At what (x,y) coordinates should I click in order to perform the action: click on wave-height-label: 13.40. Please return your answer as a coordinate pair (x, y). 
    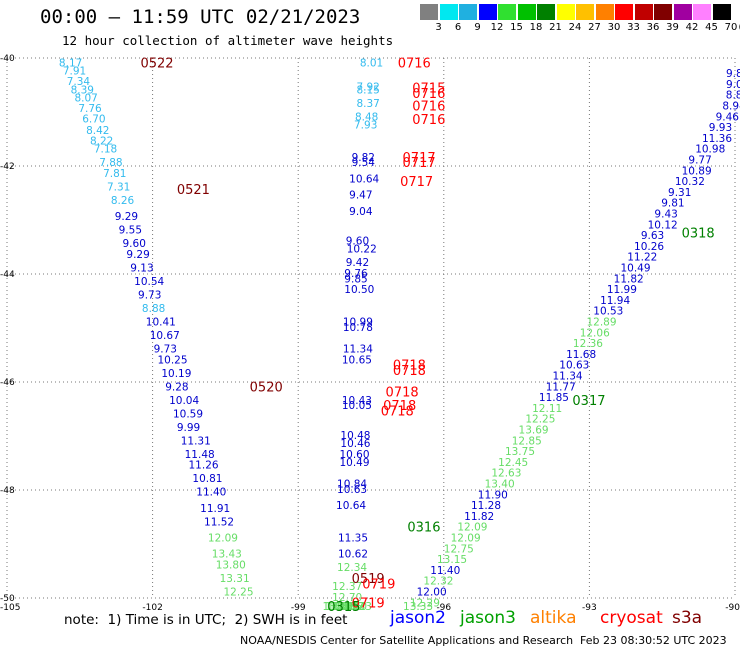
    Looking at the image, I should click on (352, 607).